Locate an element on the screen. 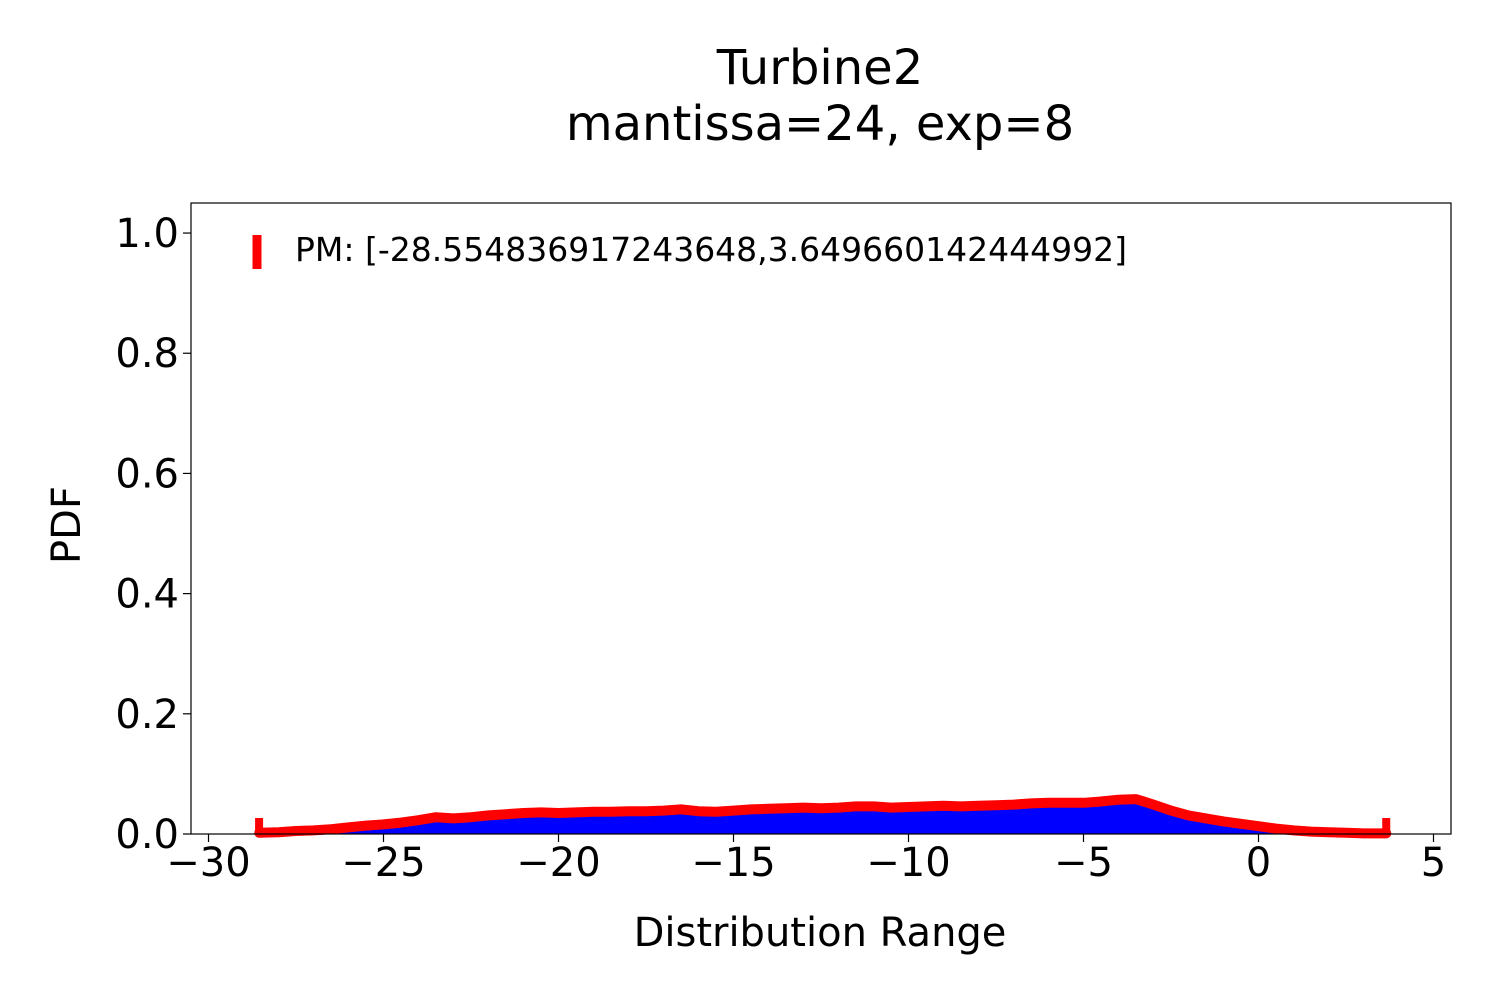 The height and width of the screenshot is (1000, 1500). x-tick-label: −20 is located at coordinates (558, 863).